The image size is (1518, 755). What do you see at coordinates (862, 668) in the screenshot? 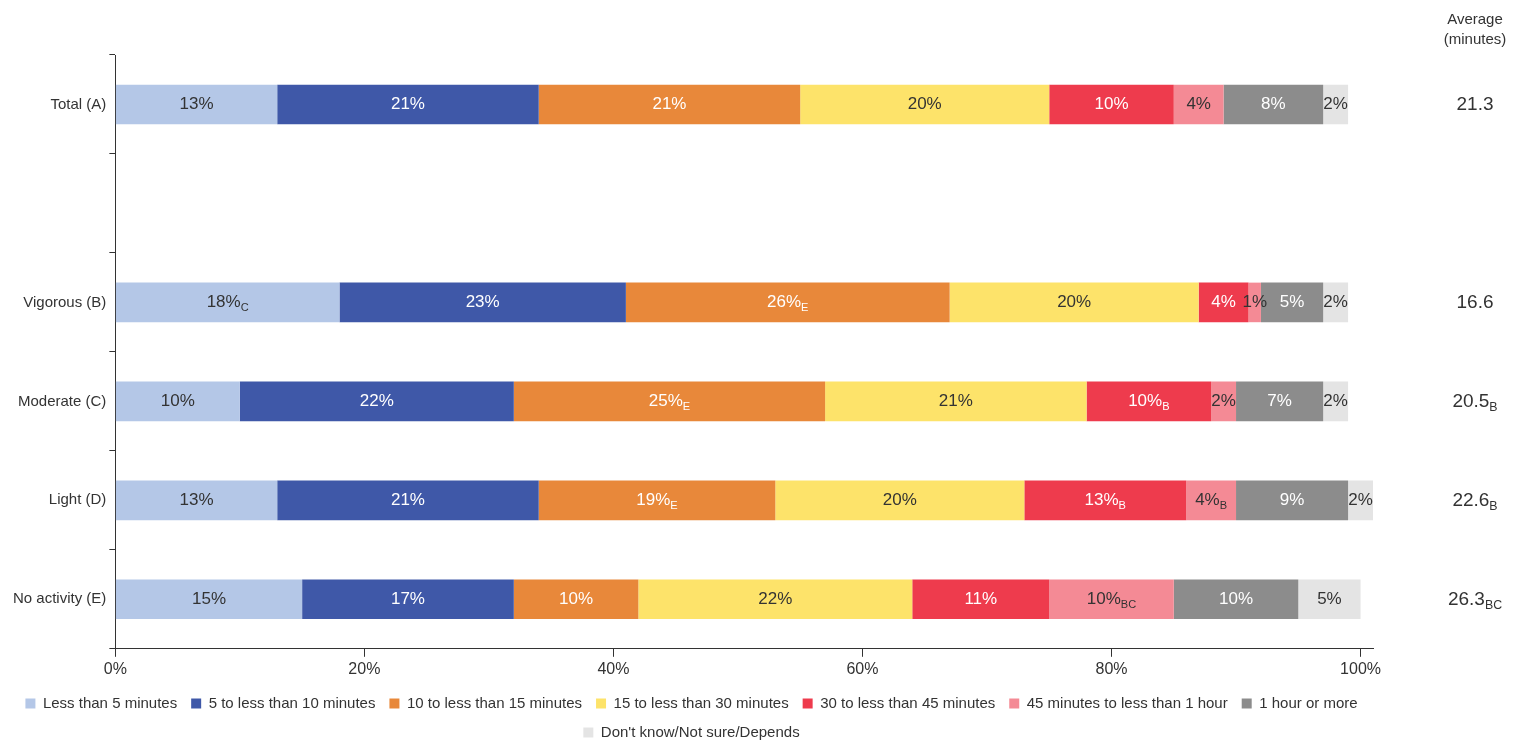
I see `x-tick-label: 60%` at bounding box center [862, 668].